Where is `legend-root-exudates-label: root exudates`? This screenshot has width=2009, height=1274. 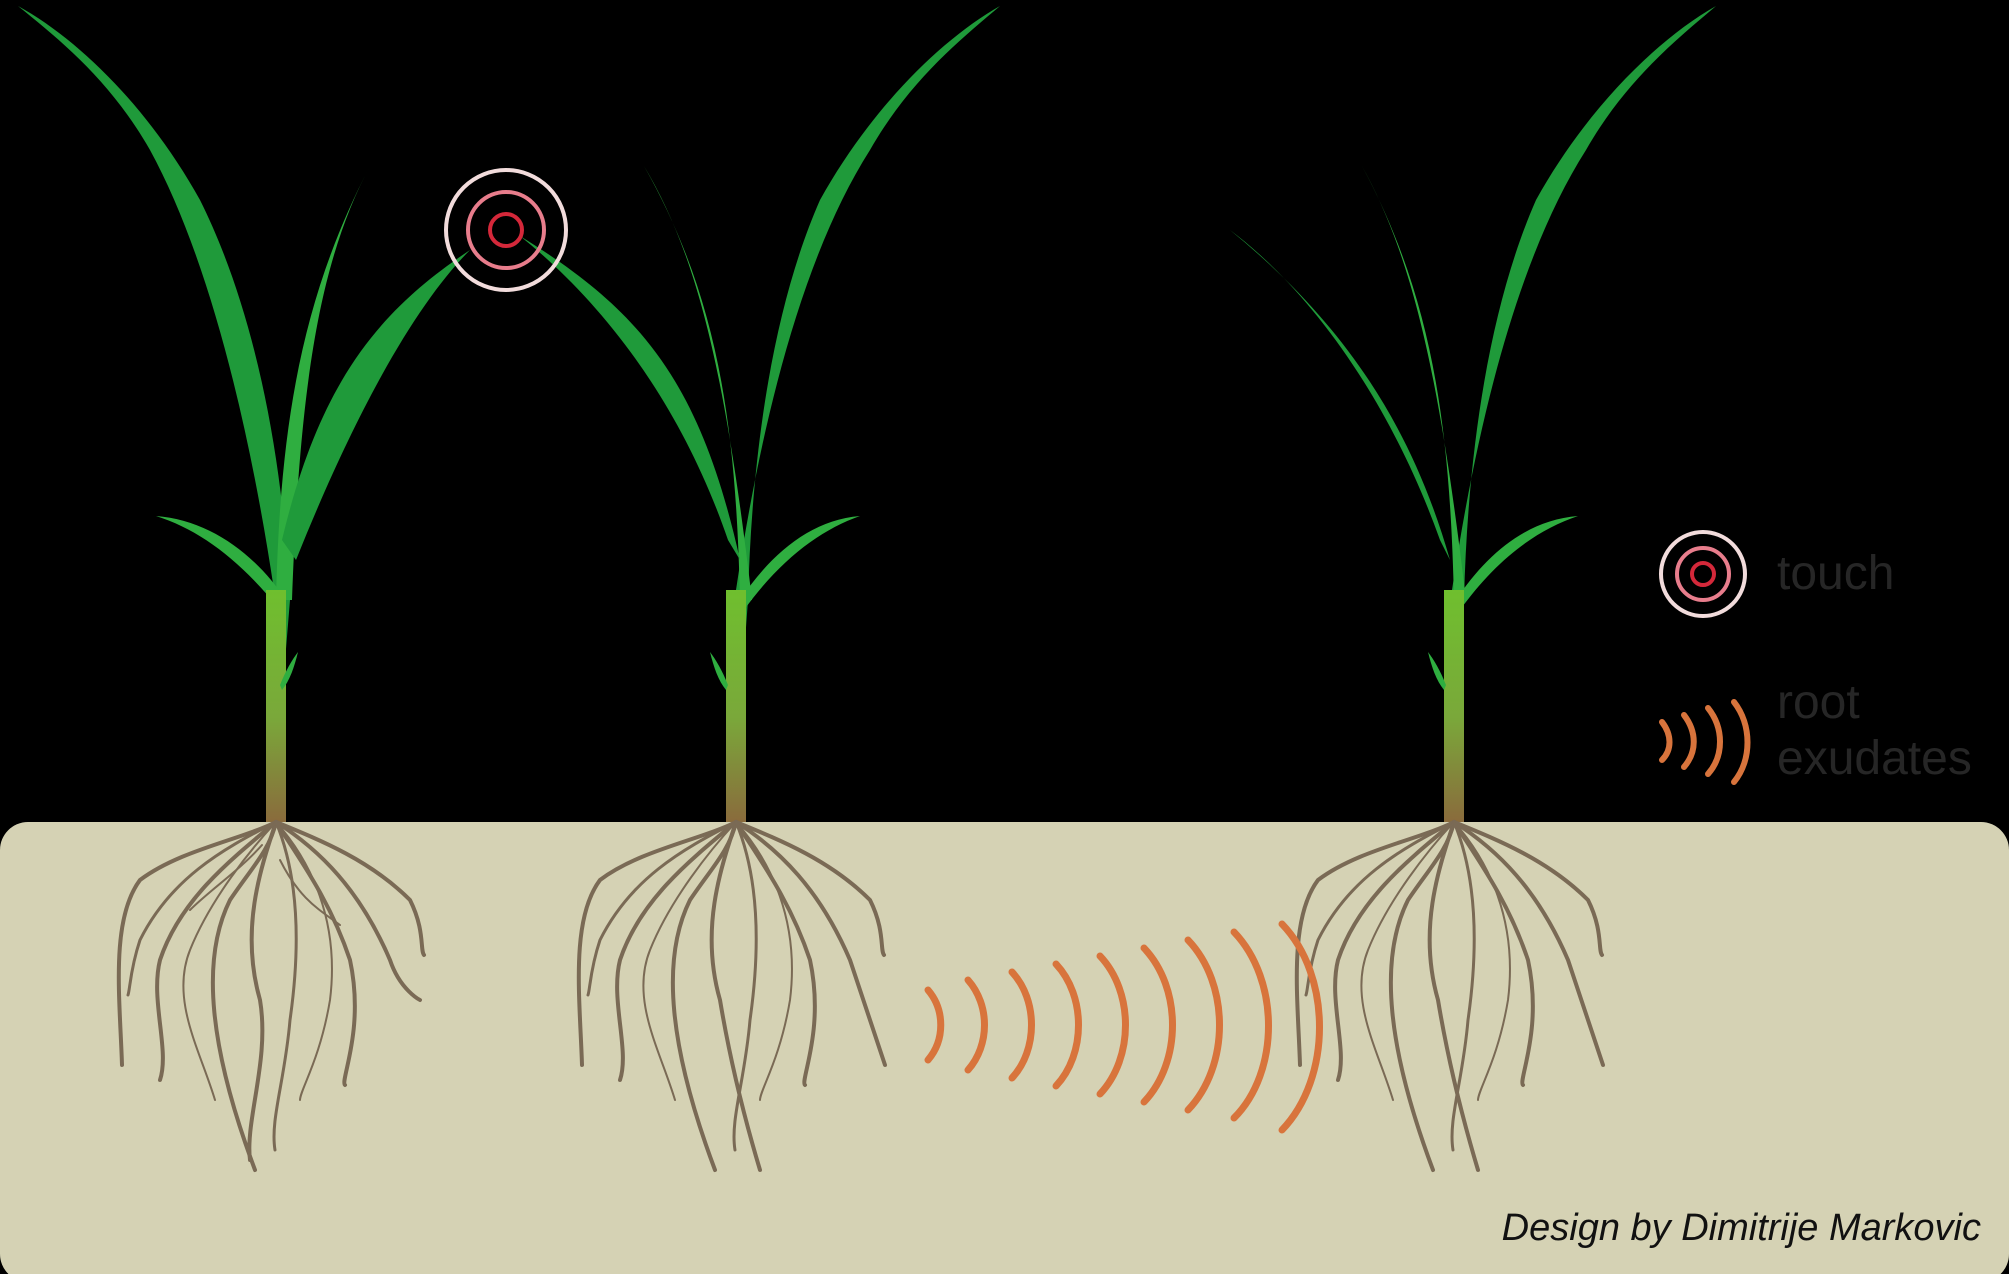 legend-root-exudates-label: root exudates is located at coordinates (1874, 731).